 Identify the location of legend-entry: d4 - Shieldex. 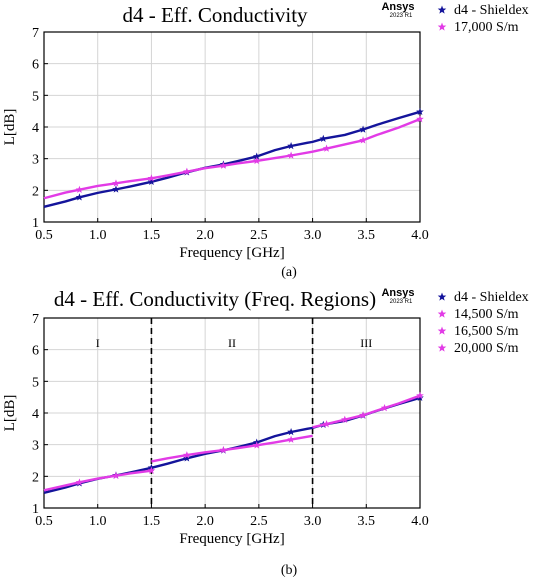
(491, 297).